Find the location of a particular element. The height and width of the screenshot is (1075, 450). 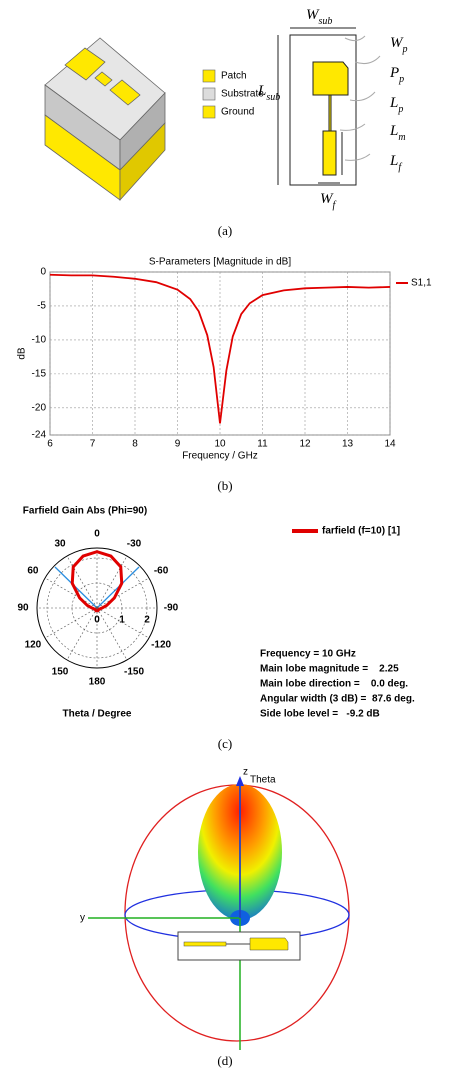

y-tick-label: -5 is located at coordinates (41, 306).